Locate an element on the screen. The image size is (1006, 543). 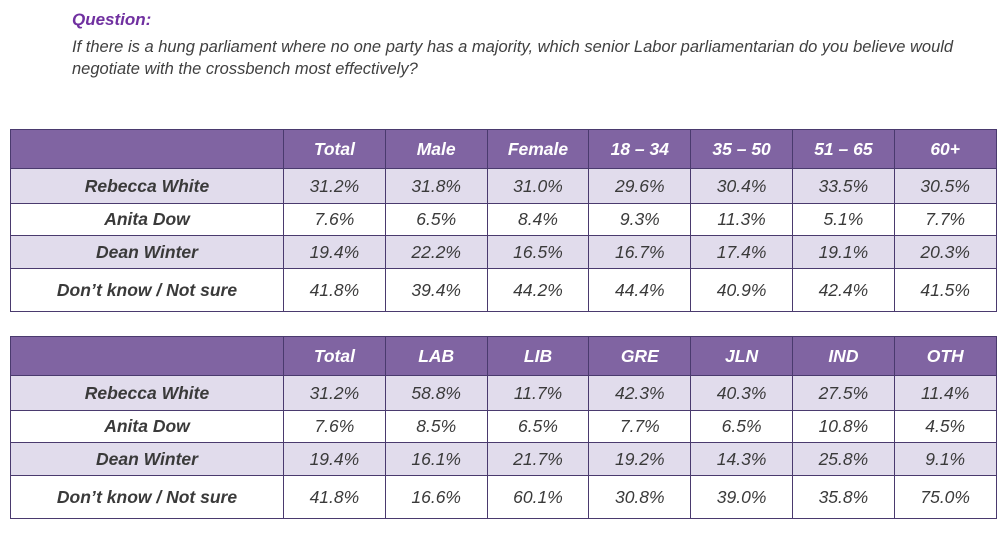
value-cell: 21.7% is located at coordinates (538, 459).